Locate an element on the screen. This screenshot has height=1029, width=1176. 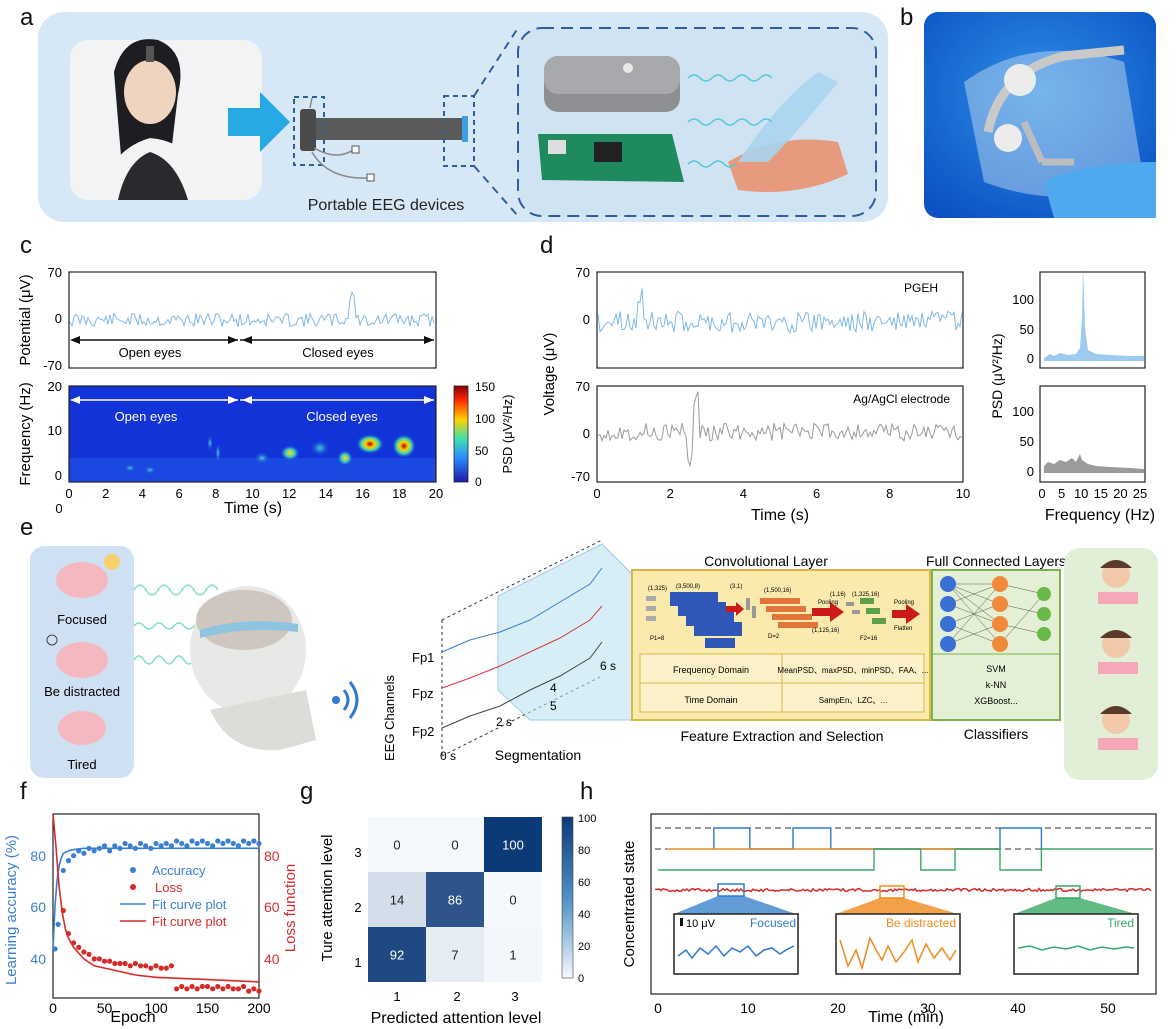
g-ytick-2: 2 is located at coordinates (357, 907).